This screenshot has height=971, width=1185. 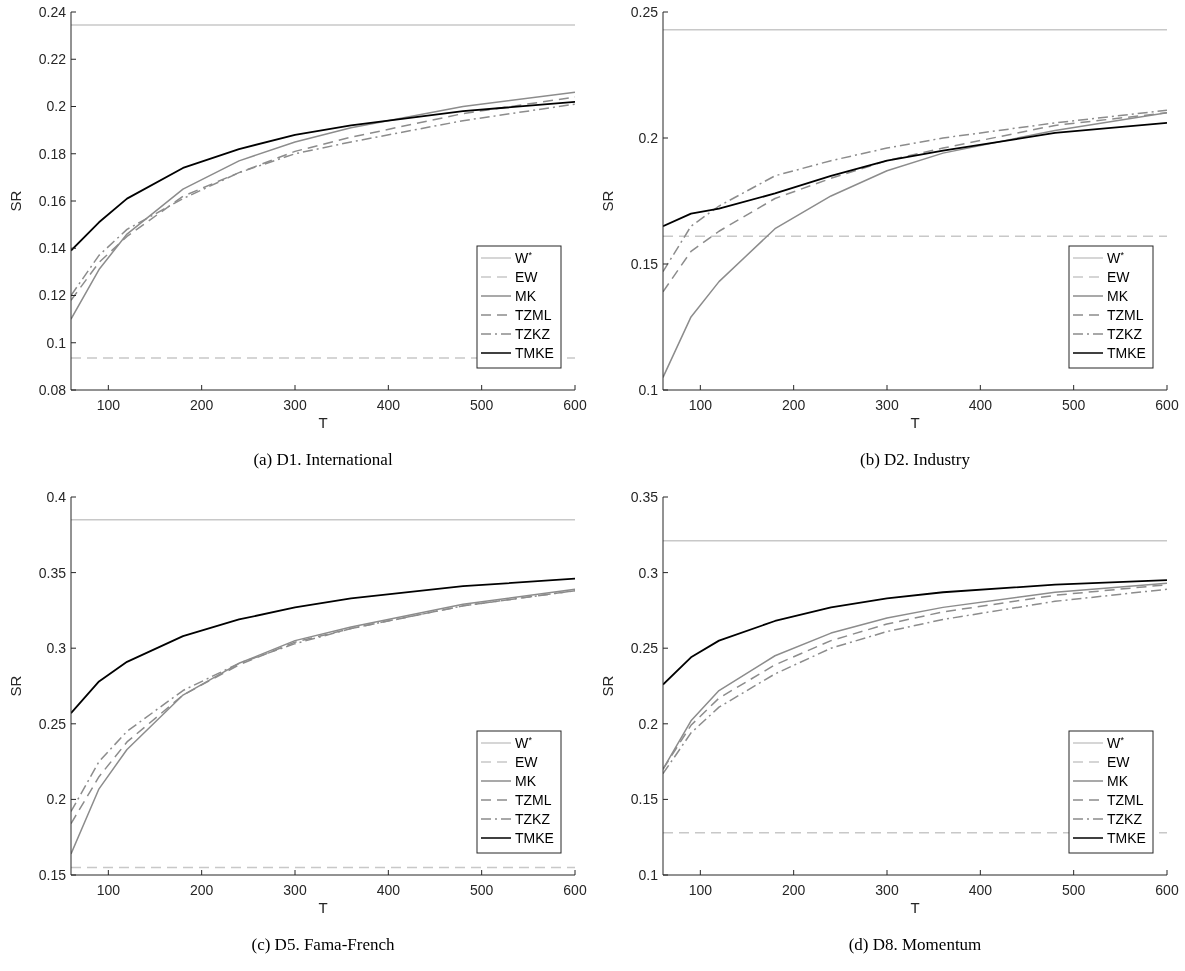 What do you see at coordinates (915, 944) in the screenshot?
I see `text: (d) D8. Momentum` at bounding box center [915, 944].